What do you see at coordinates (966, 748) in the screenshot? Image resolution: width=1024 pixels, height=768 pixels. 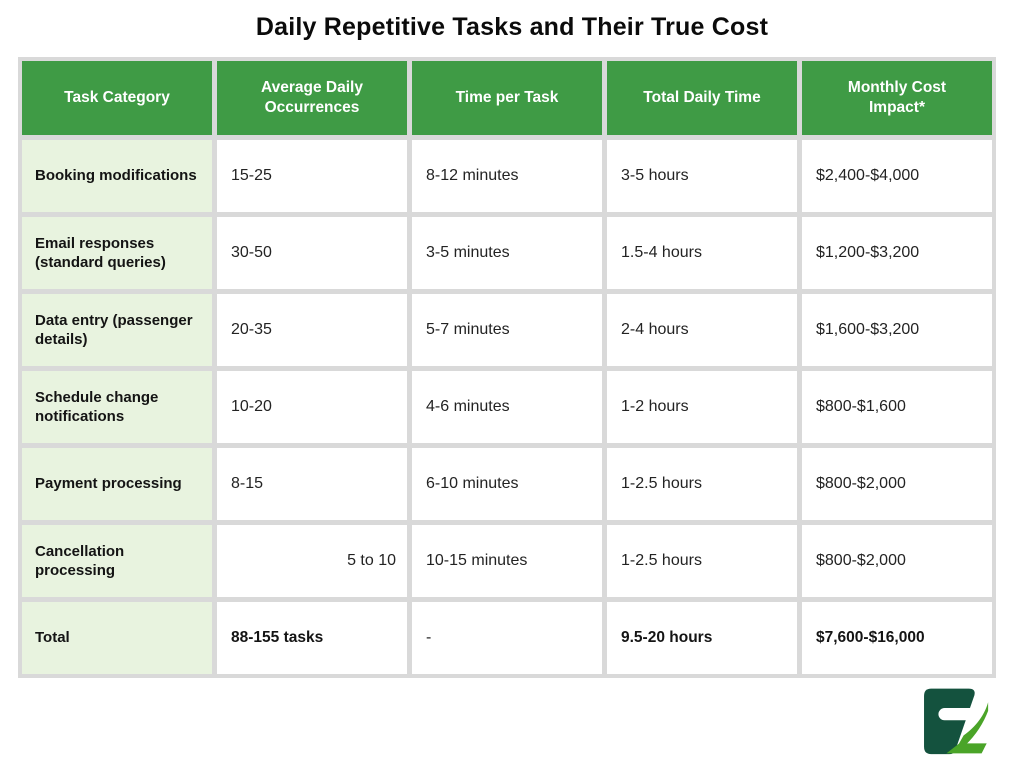 I see `logo-z-bar` at bounding box center [966, 748].